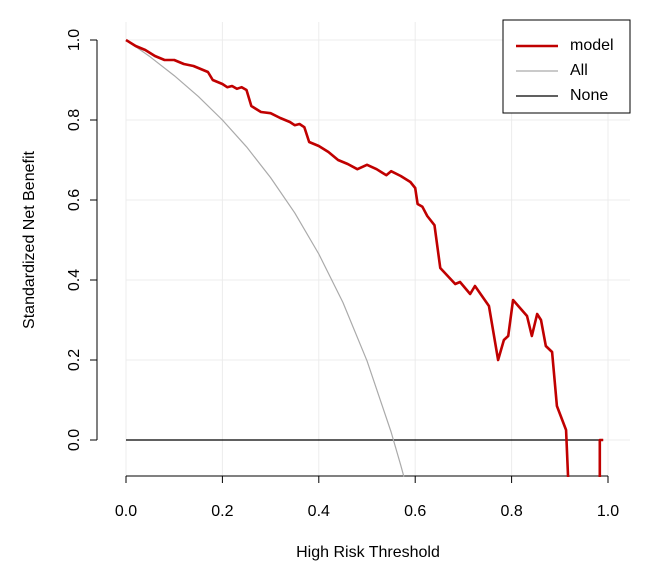  Describe the element at coordinates (415, 511) in the screenshot. I see `x-tick-label: 0.6` at that location.